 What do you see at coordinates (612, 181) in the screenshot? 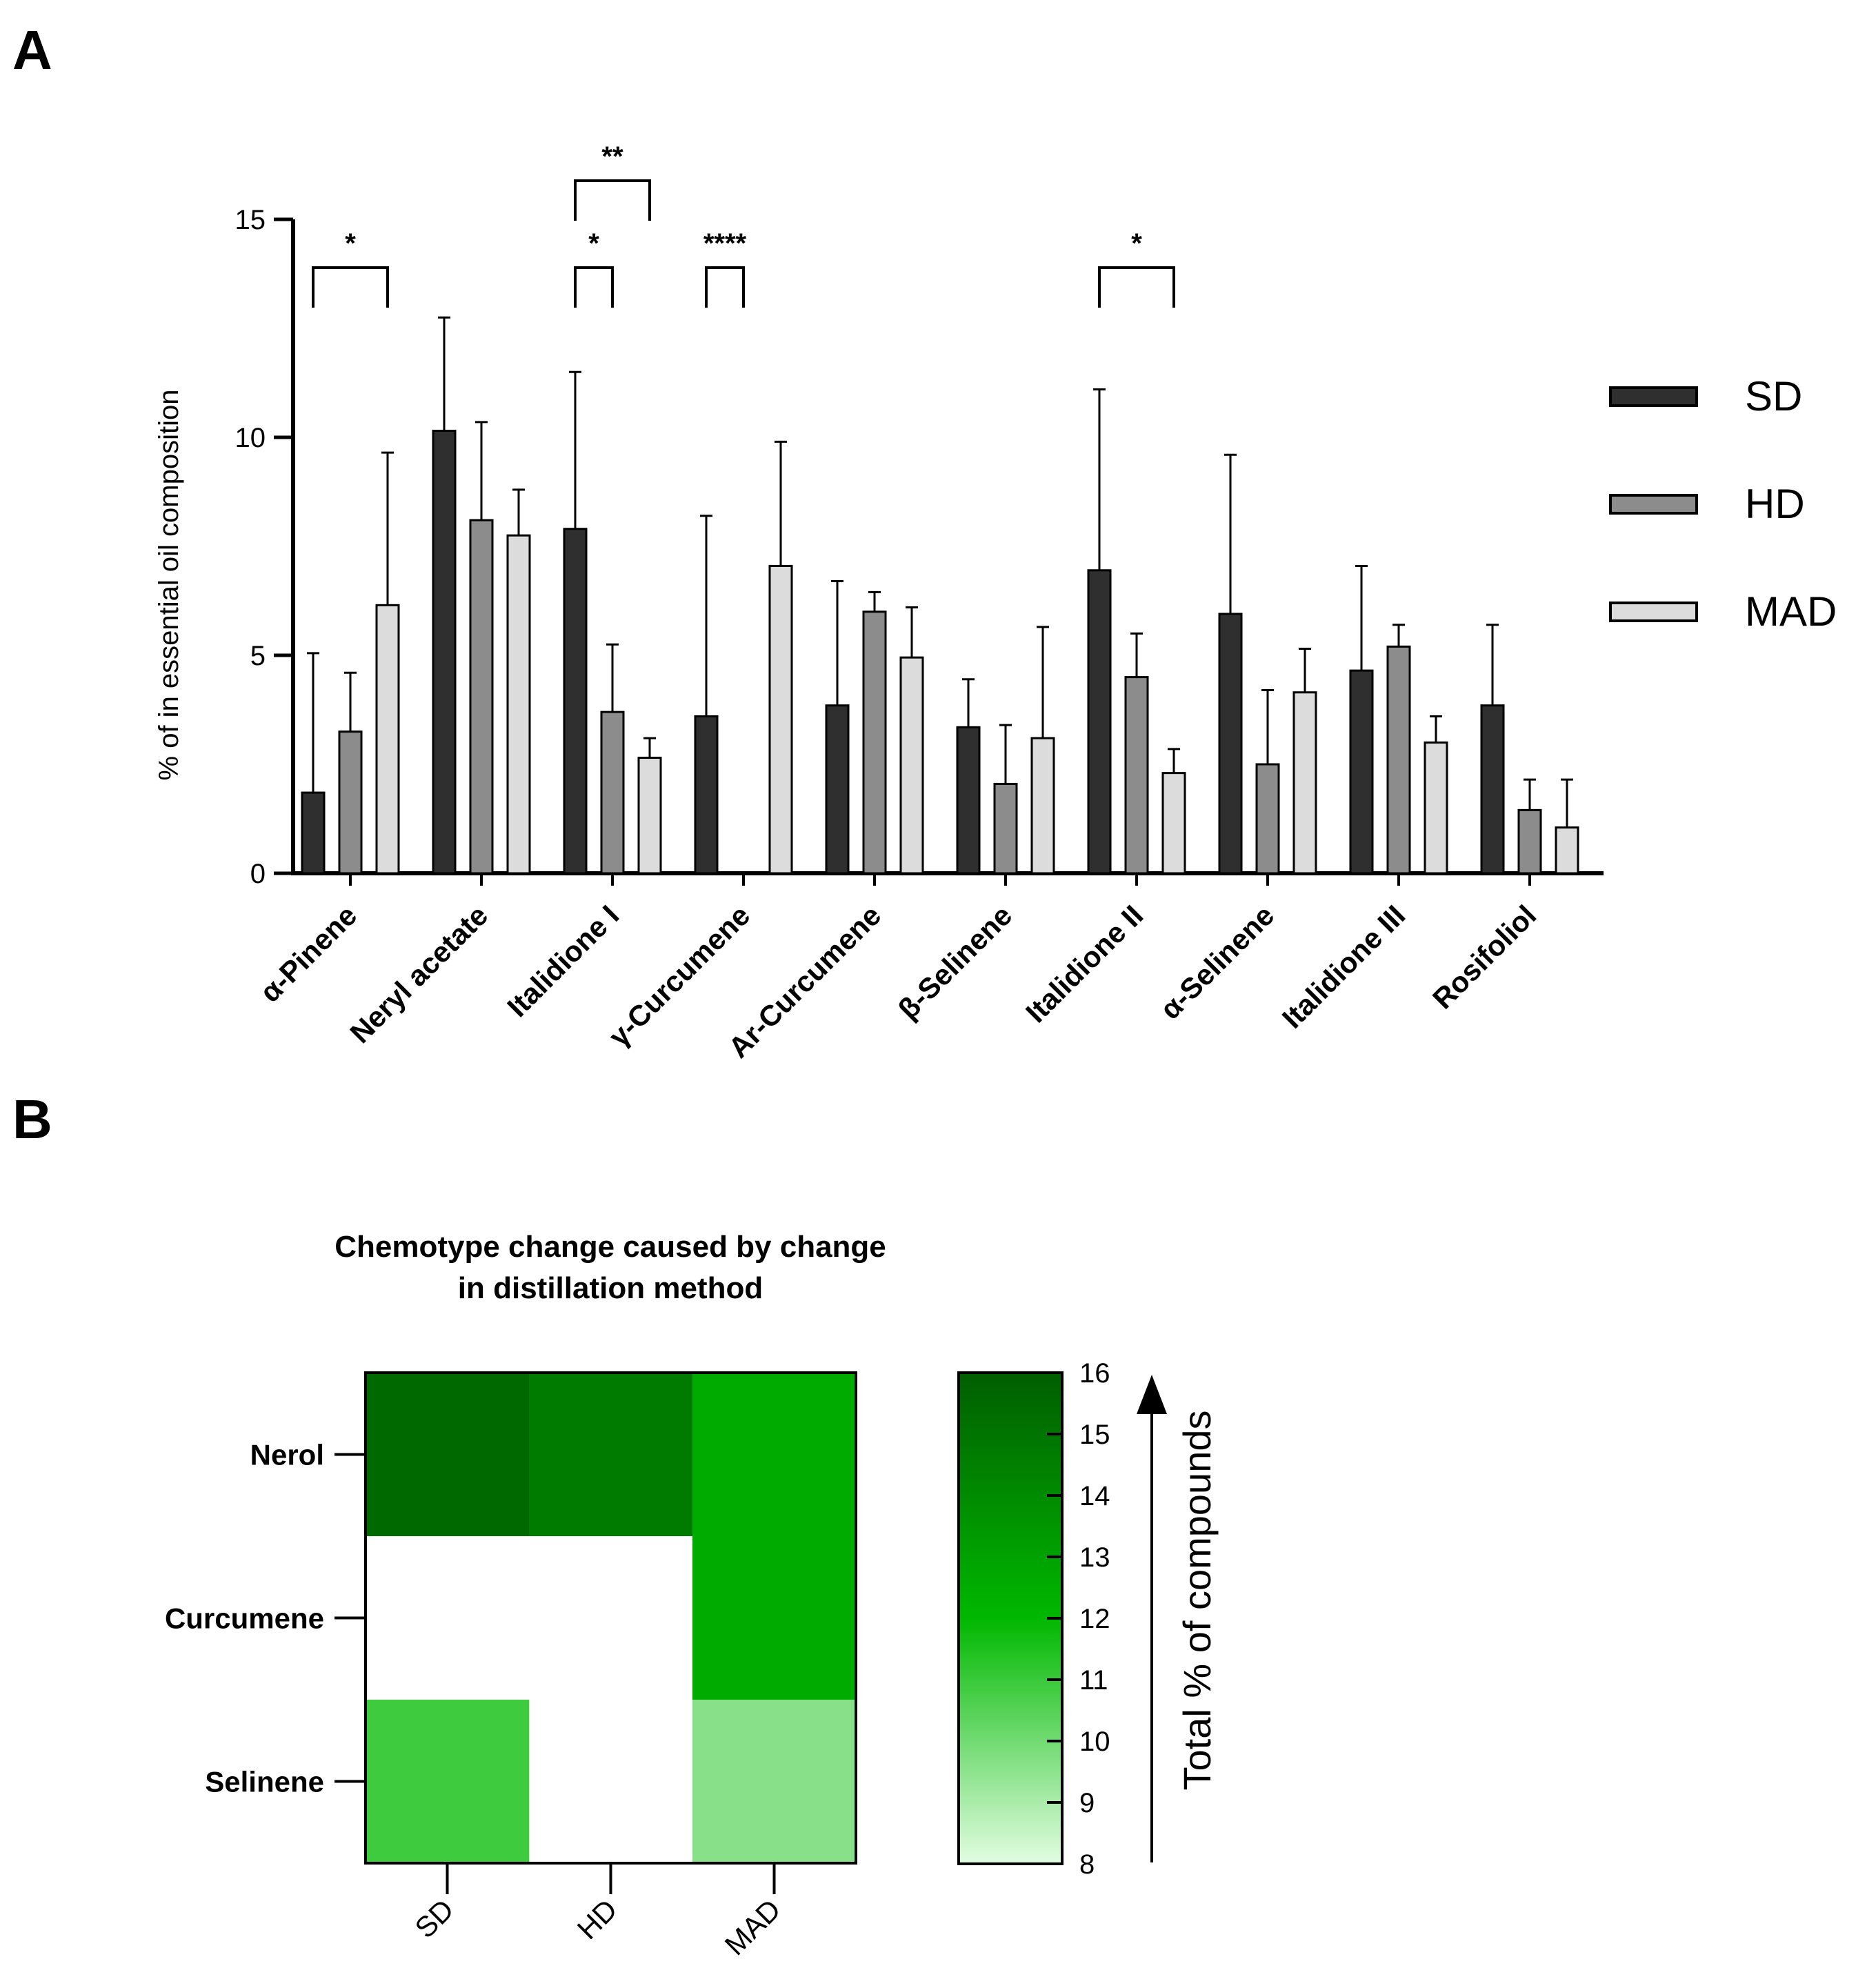
I see `significance-bracket-italidione-i-3: **` at bounding box center [612, 181].